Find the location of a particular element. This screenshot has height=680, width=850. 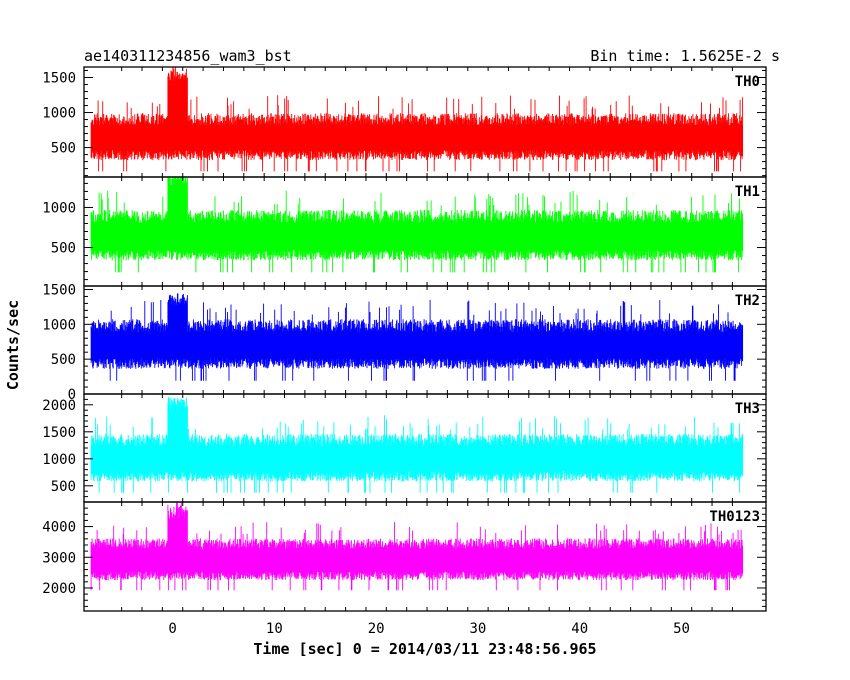

x-axis-label: Time [sec] 0 = 2014/03/11 23:48:56.965 is located at coordinates (424, 649).